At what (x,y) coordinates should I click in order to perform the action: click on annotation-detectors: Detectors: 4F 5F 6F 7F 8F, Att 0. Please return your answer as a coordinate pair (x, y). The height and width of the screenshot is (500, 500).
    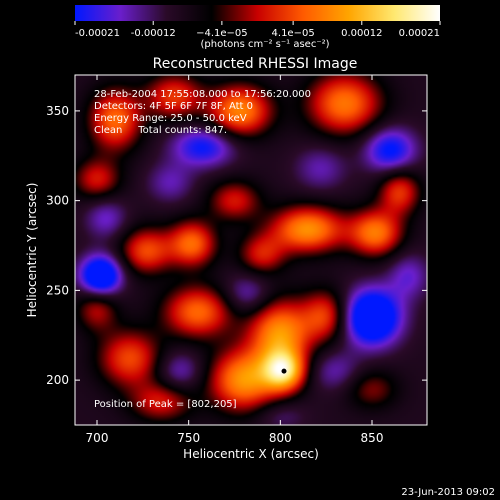
    Looking at the image, I should click on (173, 106).